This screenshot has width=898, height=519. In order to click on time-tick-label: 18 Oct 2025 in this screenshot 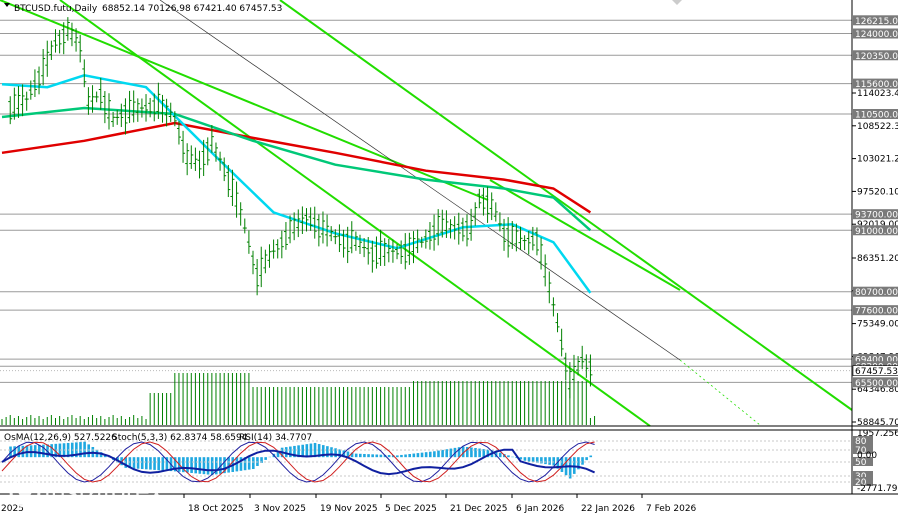, I will do `click(216, 509)`.